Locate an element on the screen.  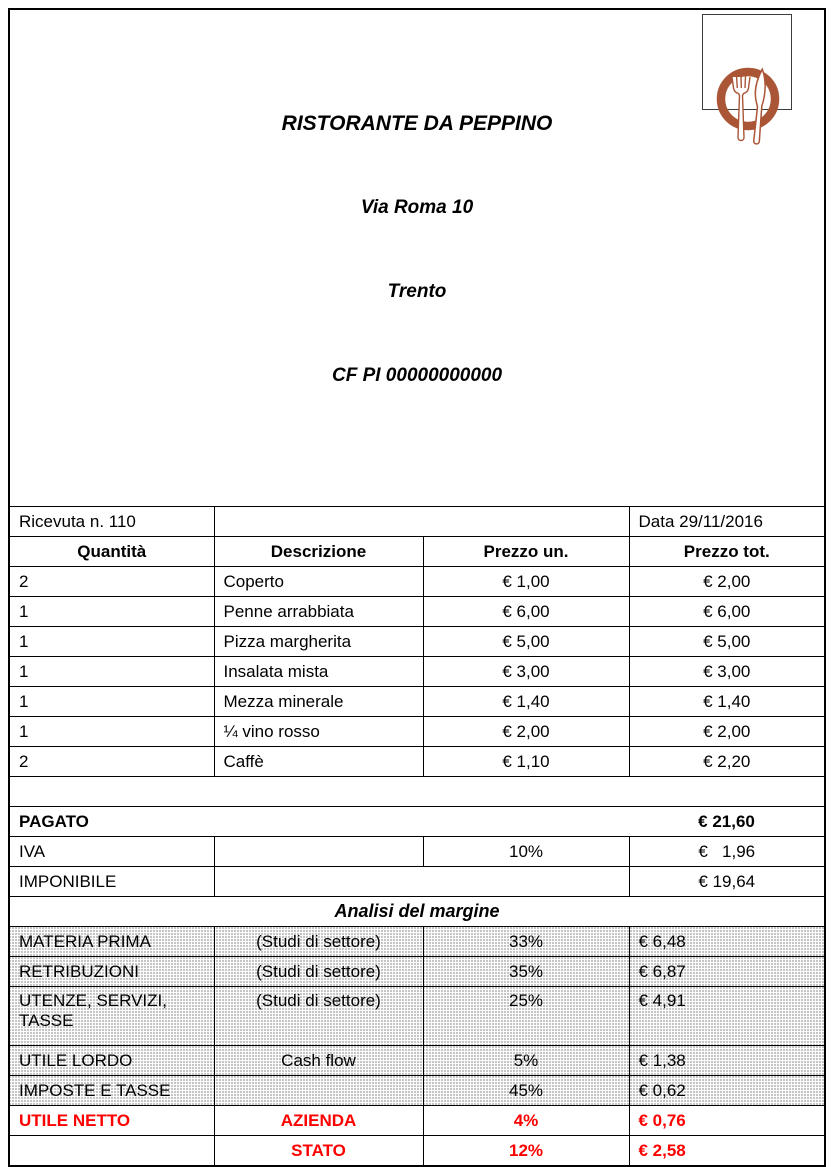
margin-section-title: Analisi del margine is located at coordinates (417, 911).